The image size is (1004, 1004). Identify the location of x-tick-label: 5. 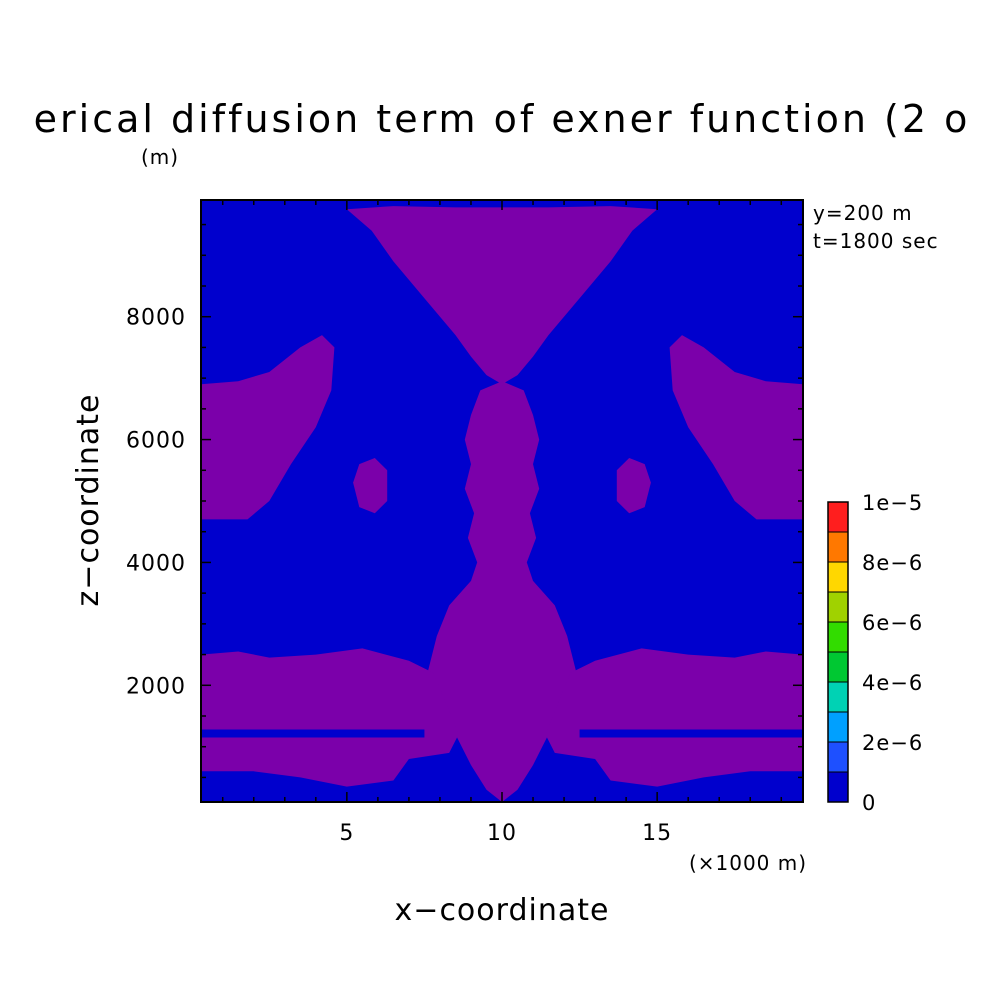
(346, 833).